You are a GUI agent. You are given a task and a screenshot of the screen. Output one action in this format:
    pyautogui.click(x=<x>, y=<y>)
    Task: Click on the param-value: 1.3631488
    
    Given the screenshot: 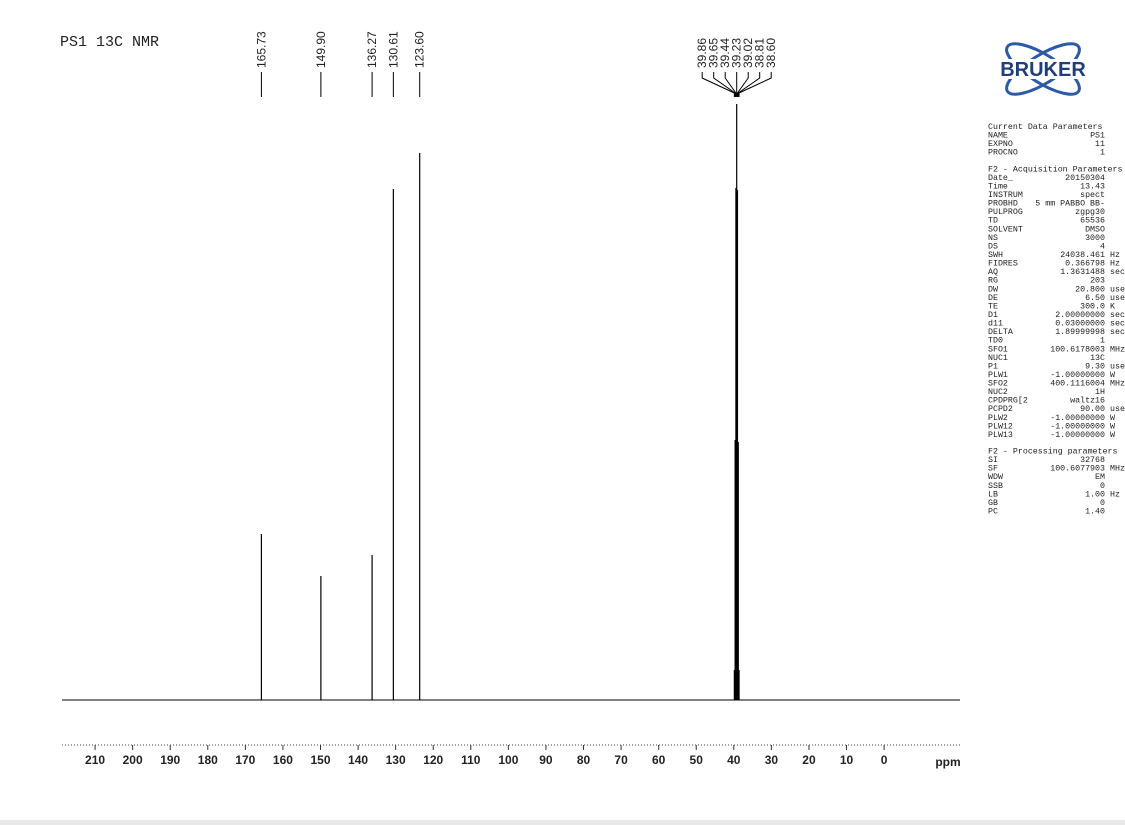 What is the action you would take?
    pyautogui.click(x=1082, y=272)
    